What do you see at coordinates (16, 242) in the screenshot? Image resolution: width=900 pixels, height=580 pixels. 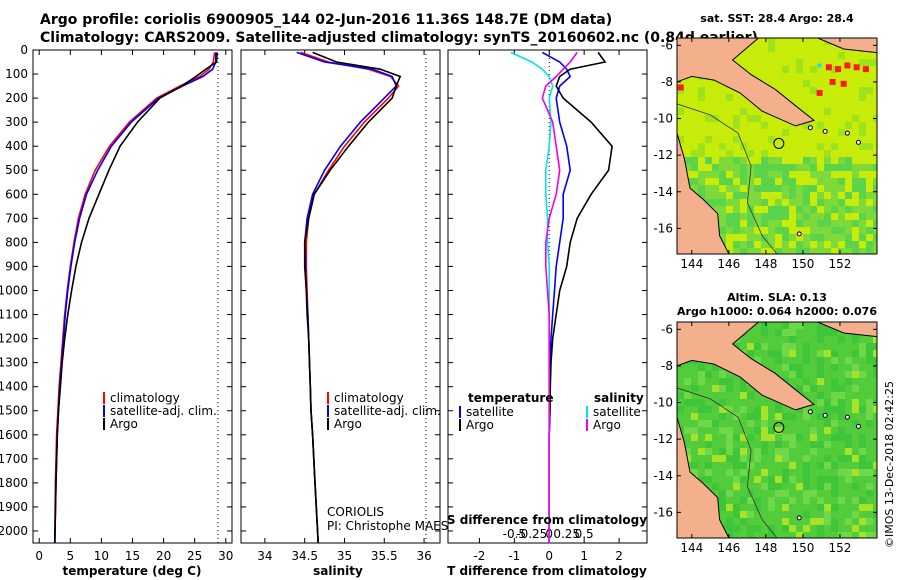 I see `depth-tick-label: 800` at bounding box center [16, 242].